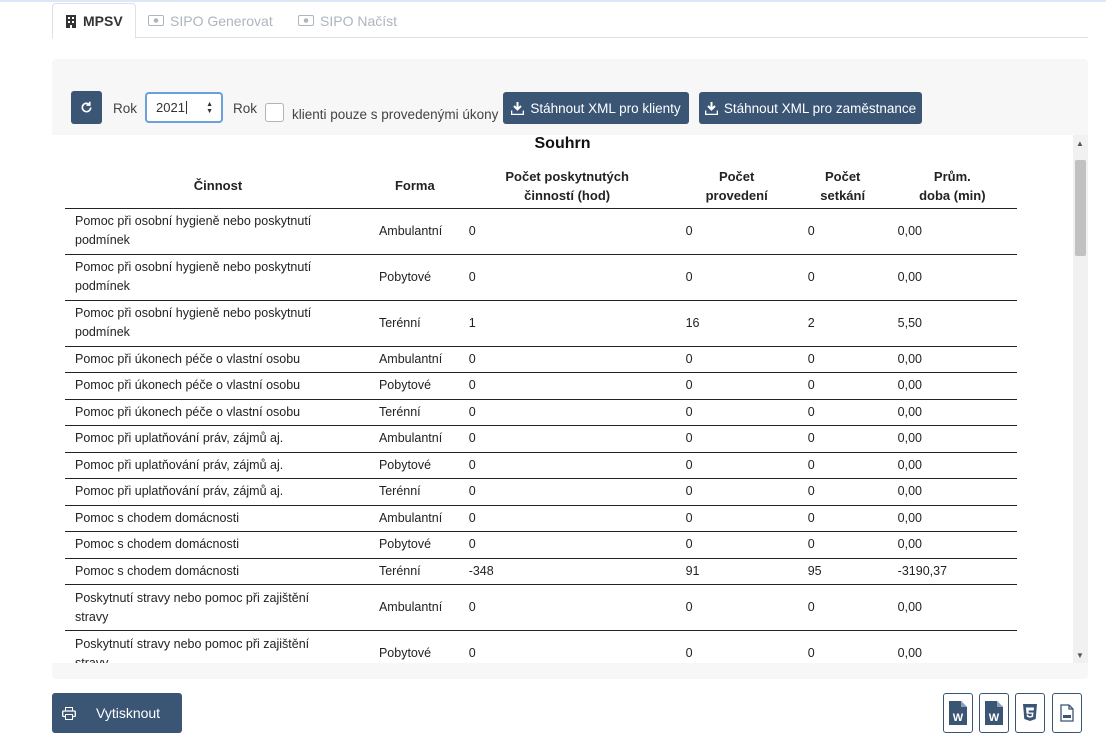 This screenshot has width=1106, height=741. Describe the element at coordinates (274, 112) in the screenshot. I see `clients-checkbox` at that location.